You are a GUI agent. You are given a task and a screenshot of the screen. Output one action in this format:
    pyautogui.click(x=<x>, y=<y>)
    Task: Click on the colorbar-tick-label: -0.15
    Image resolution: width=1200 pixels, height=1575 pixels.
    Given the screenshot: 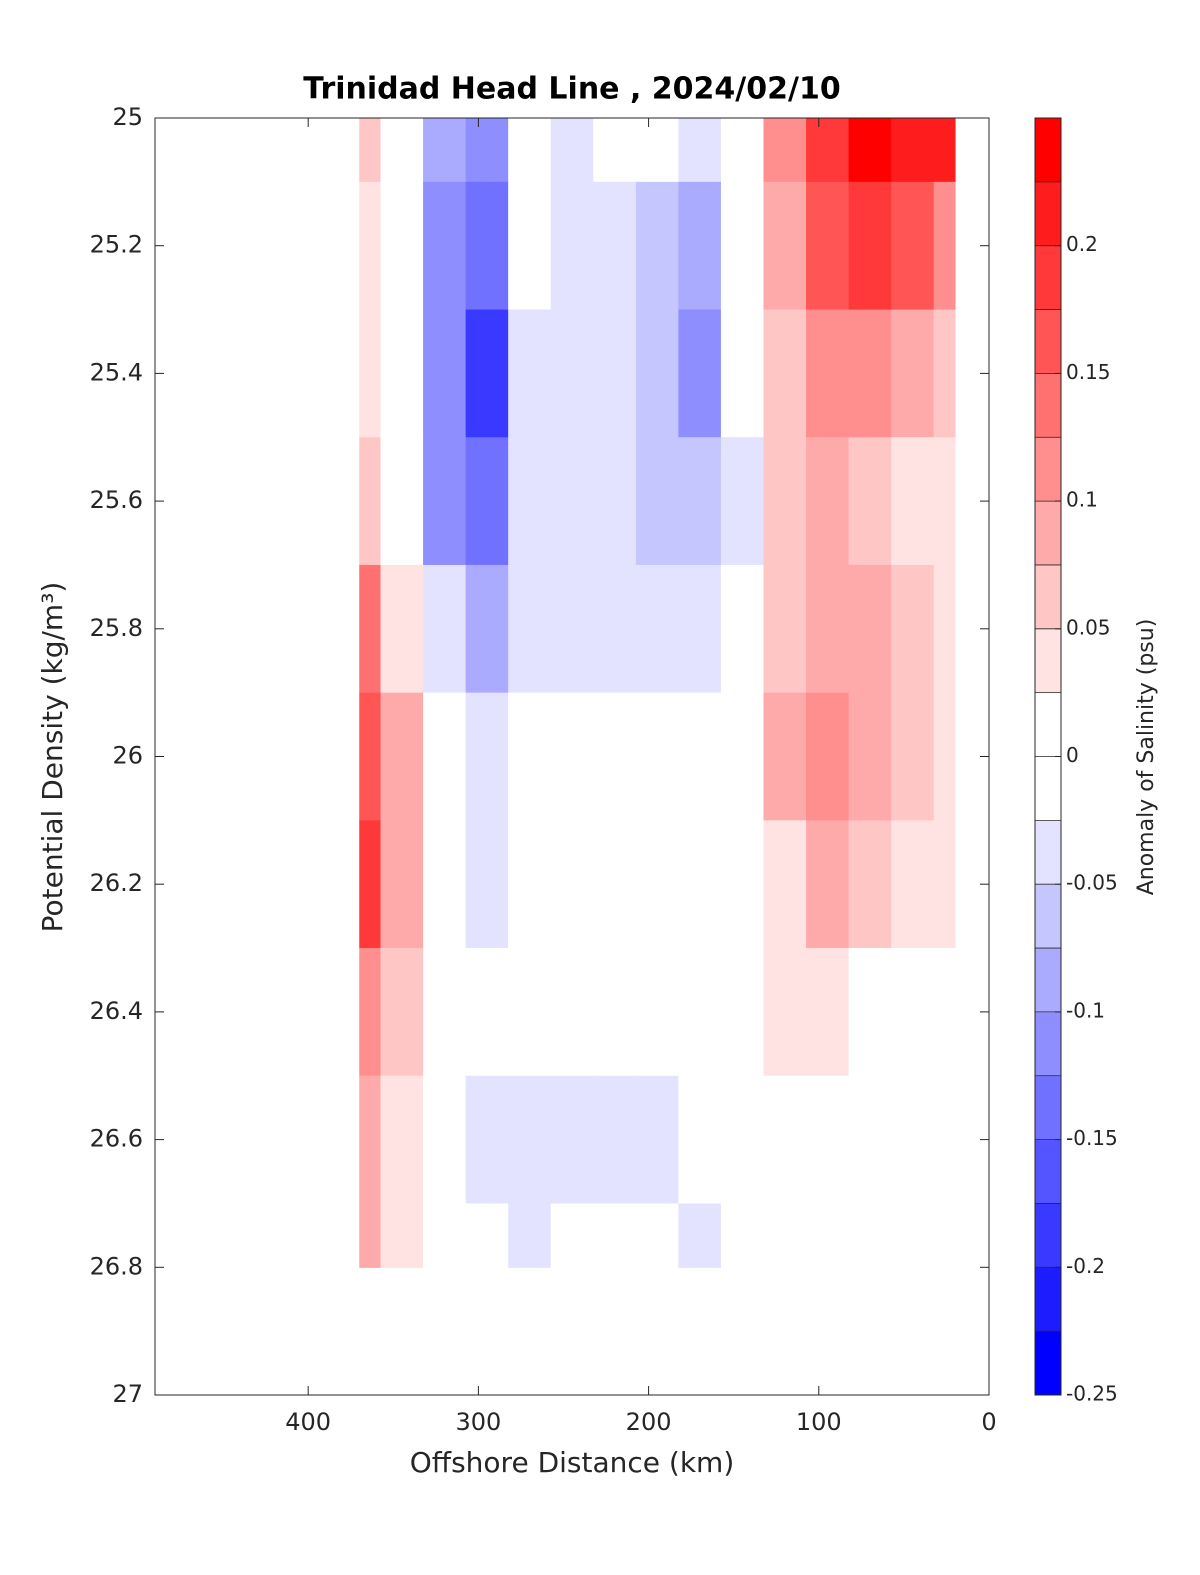 What is the action you would take?
    pyautogui.click(x=1092, y=1138)
    